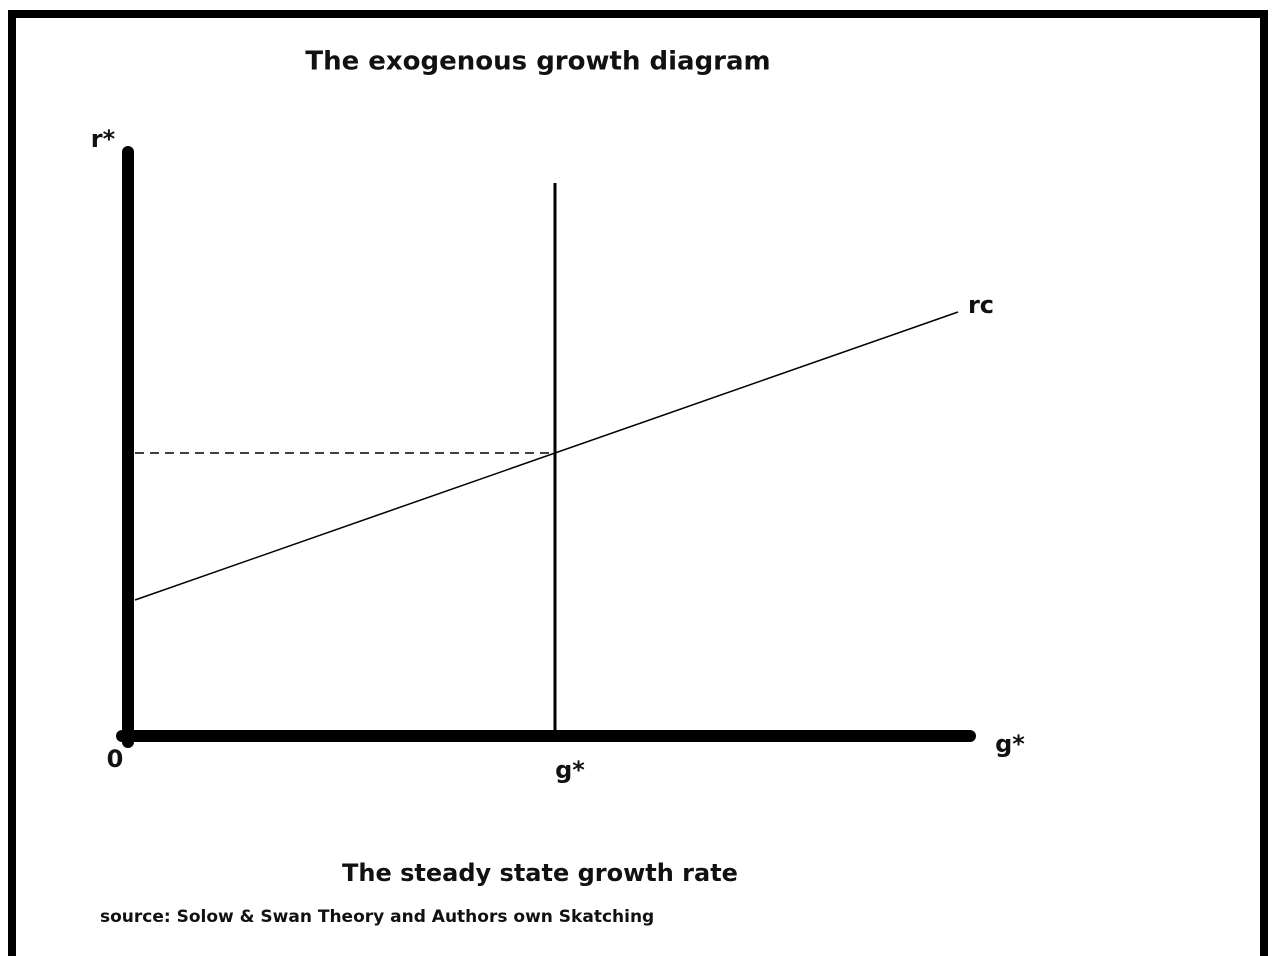 The image size is (1273, 956). Describe the element at coordinates (537, 62) in the screenshot. I see `title: The exogenous growth diagram` at that location.